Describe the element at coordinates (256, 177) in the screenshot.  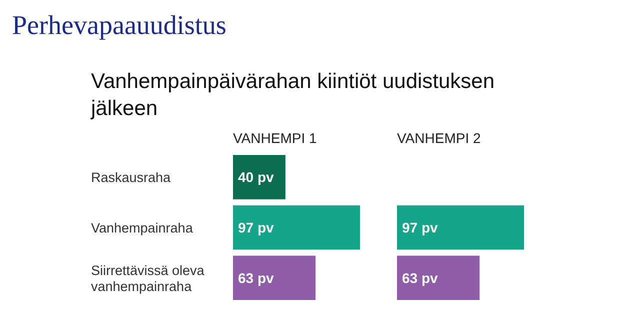
I see `data-label: 40 pv` at that location.